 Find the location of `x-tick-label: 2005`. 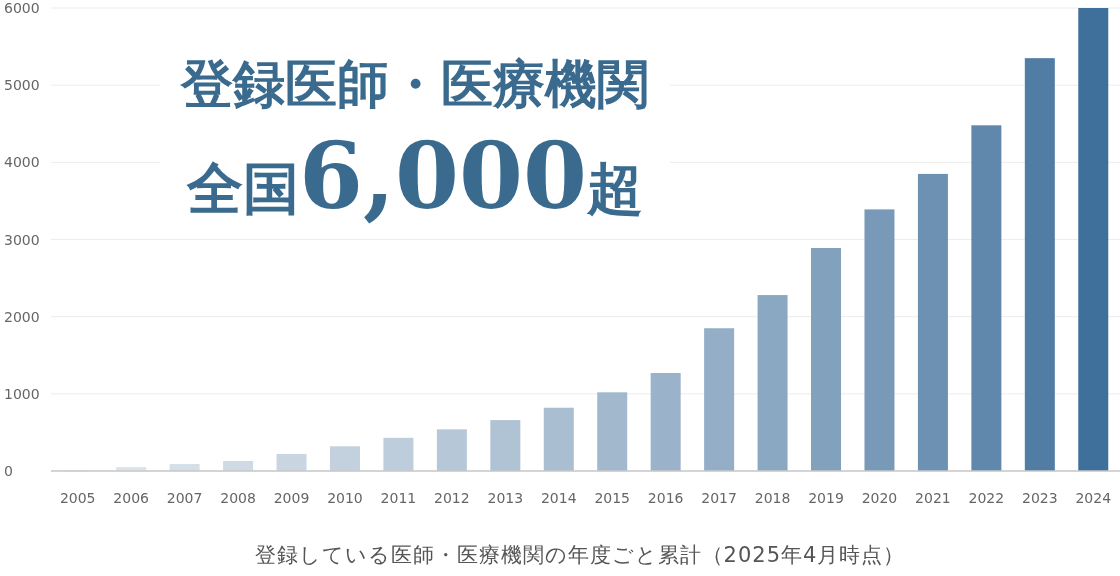

x-tick-label: 2005 is located at coordinates (77, 498).